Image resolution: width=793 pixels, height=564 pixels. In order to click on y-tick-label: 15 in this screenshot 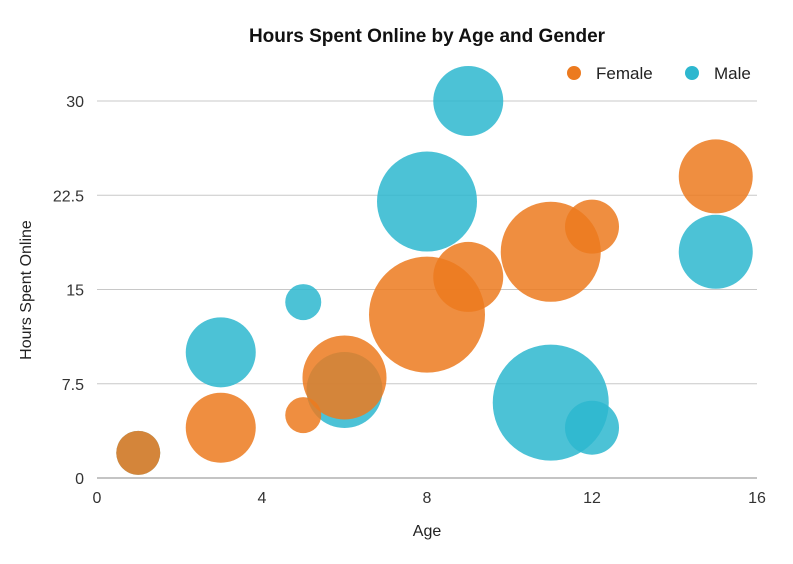, I will do `click(75, 291)`.